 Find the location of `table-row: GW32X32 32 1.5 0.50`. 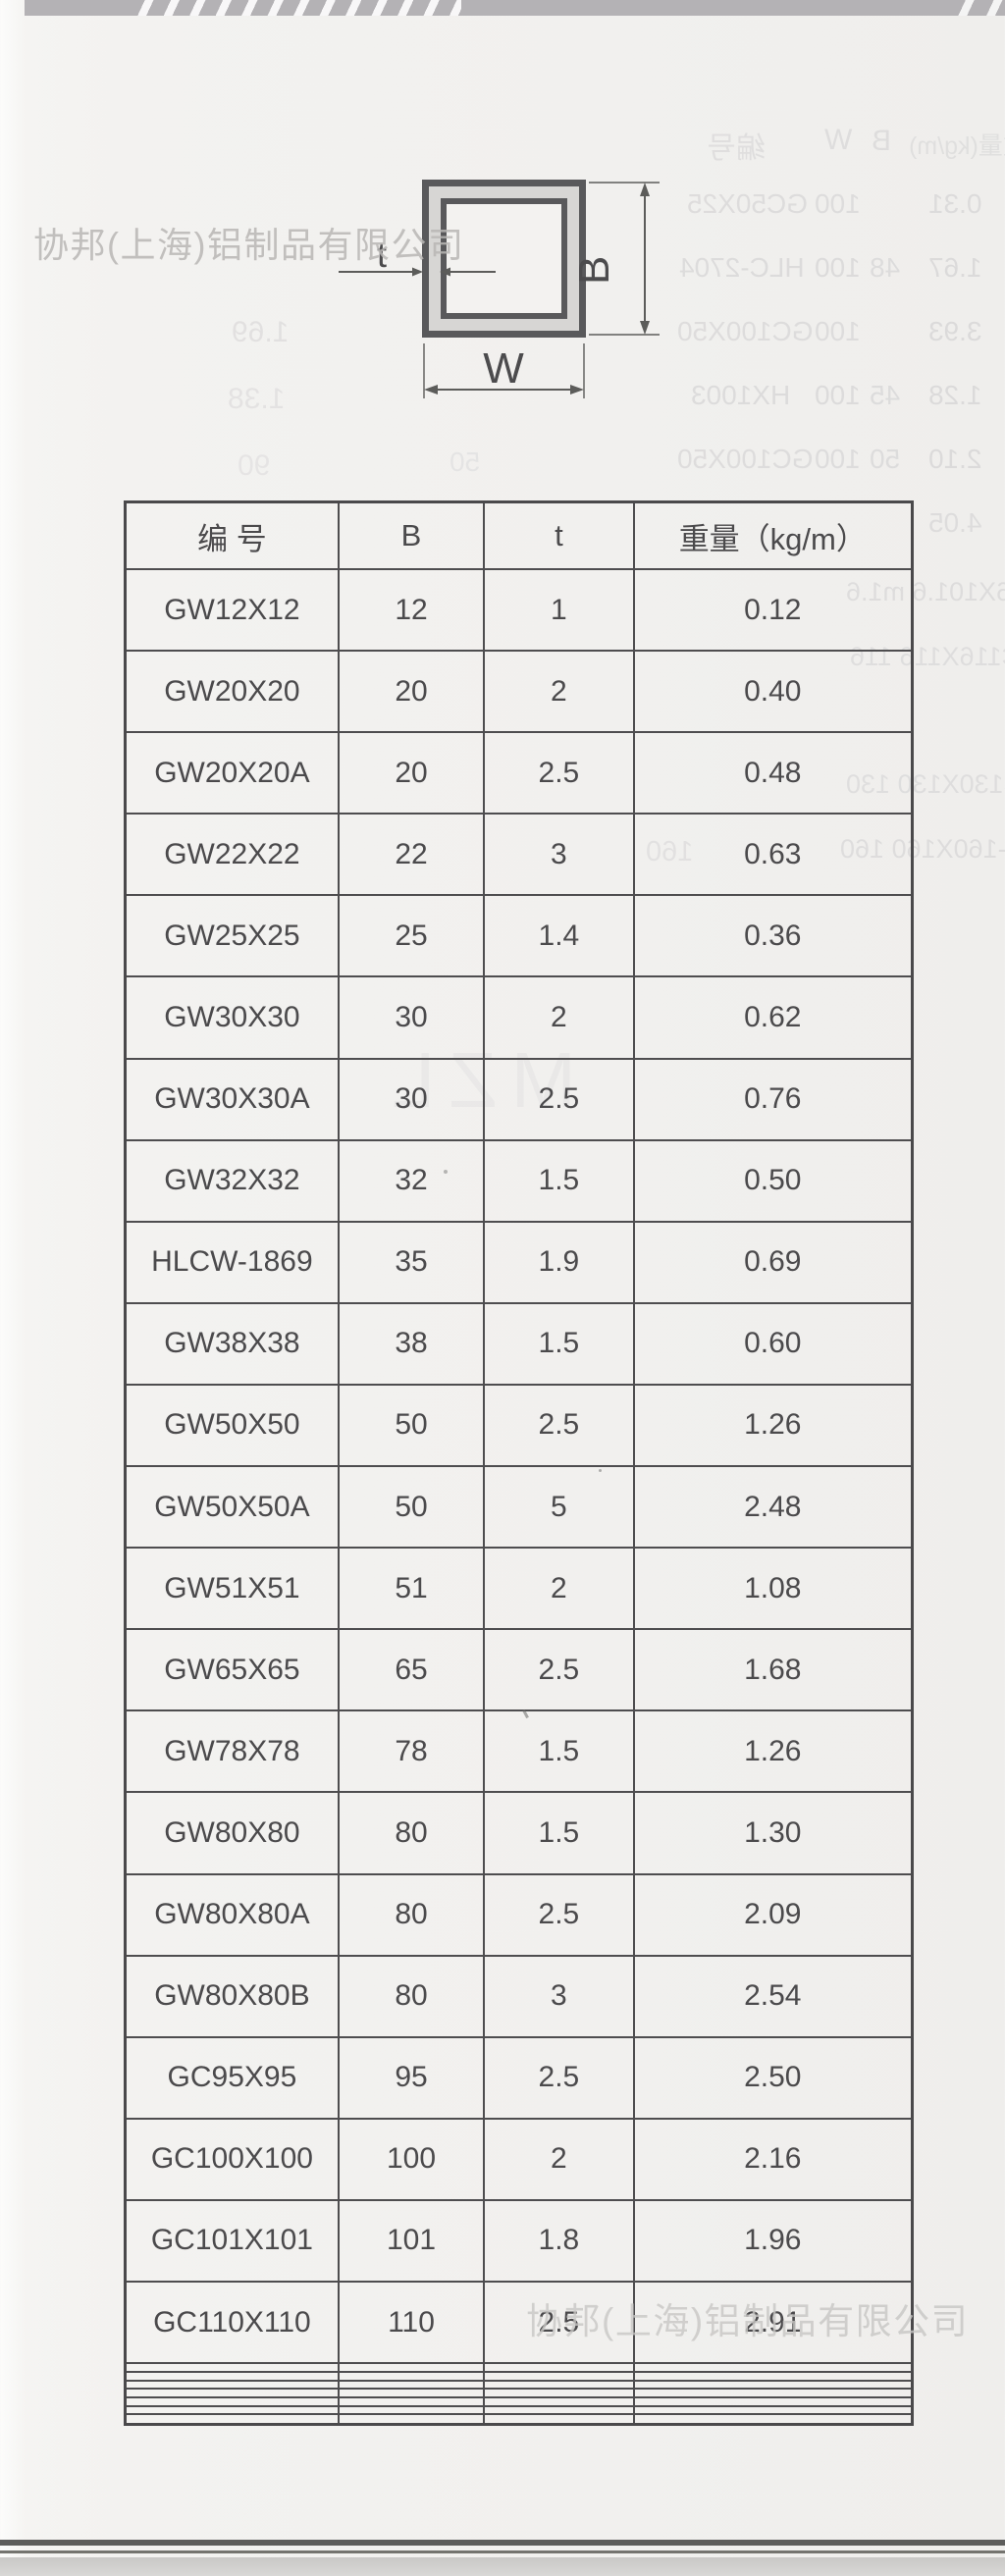

table-row: GW32X32 32 1.5 0.50 is located at coordinates (519, 1180).